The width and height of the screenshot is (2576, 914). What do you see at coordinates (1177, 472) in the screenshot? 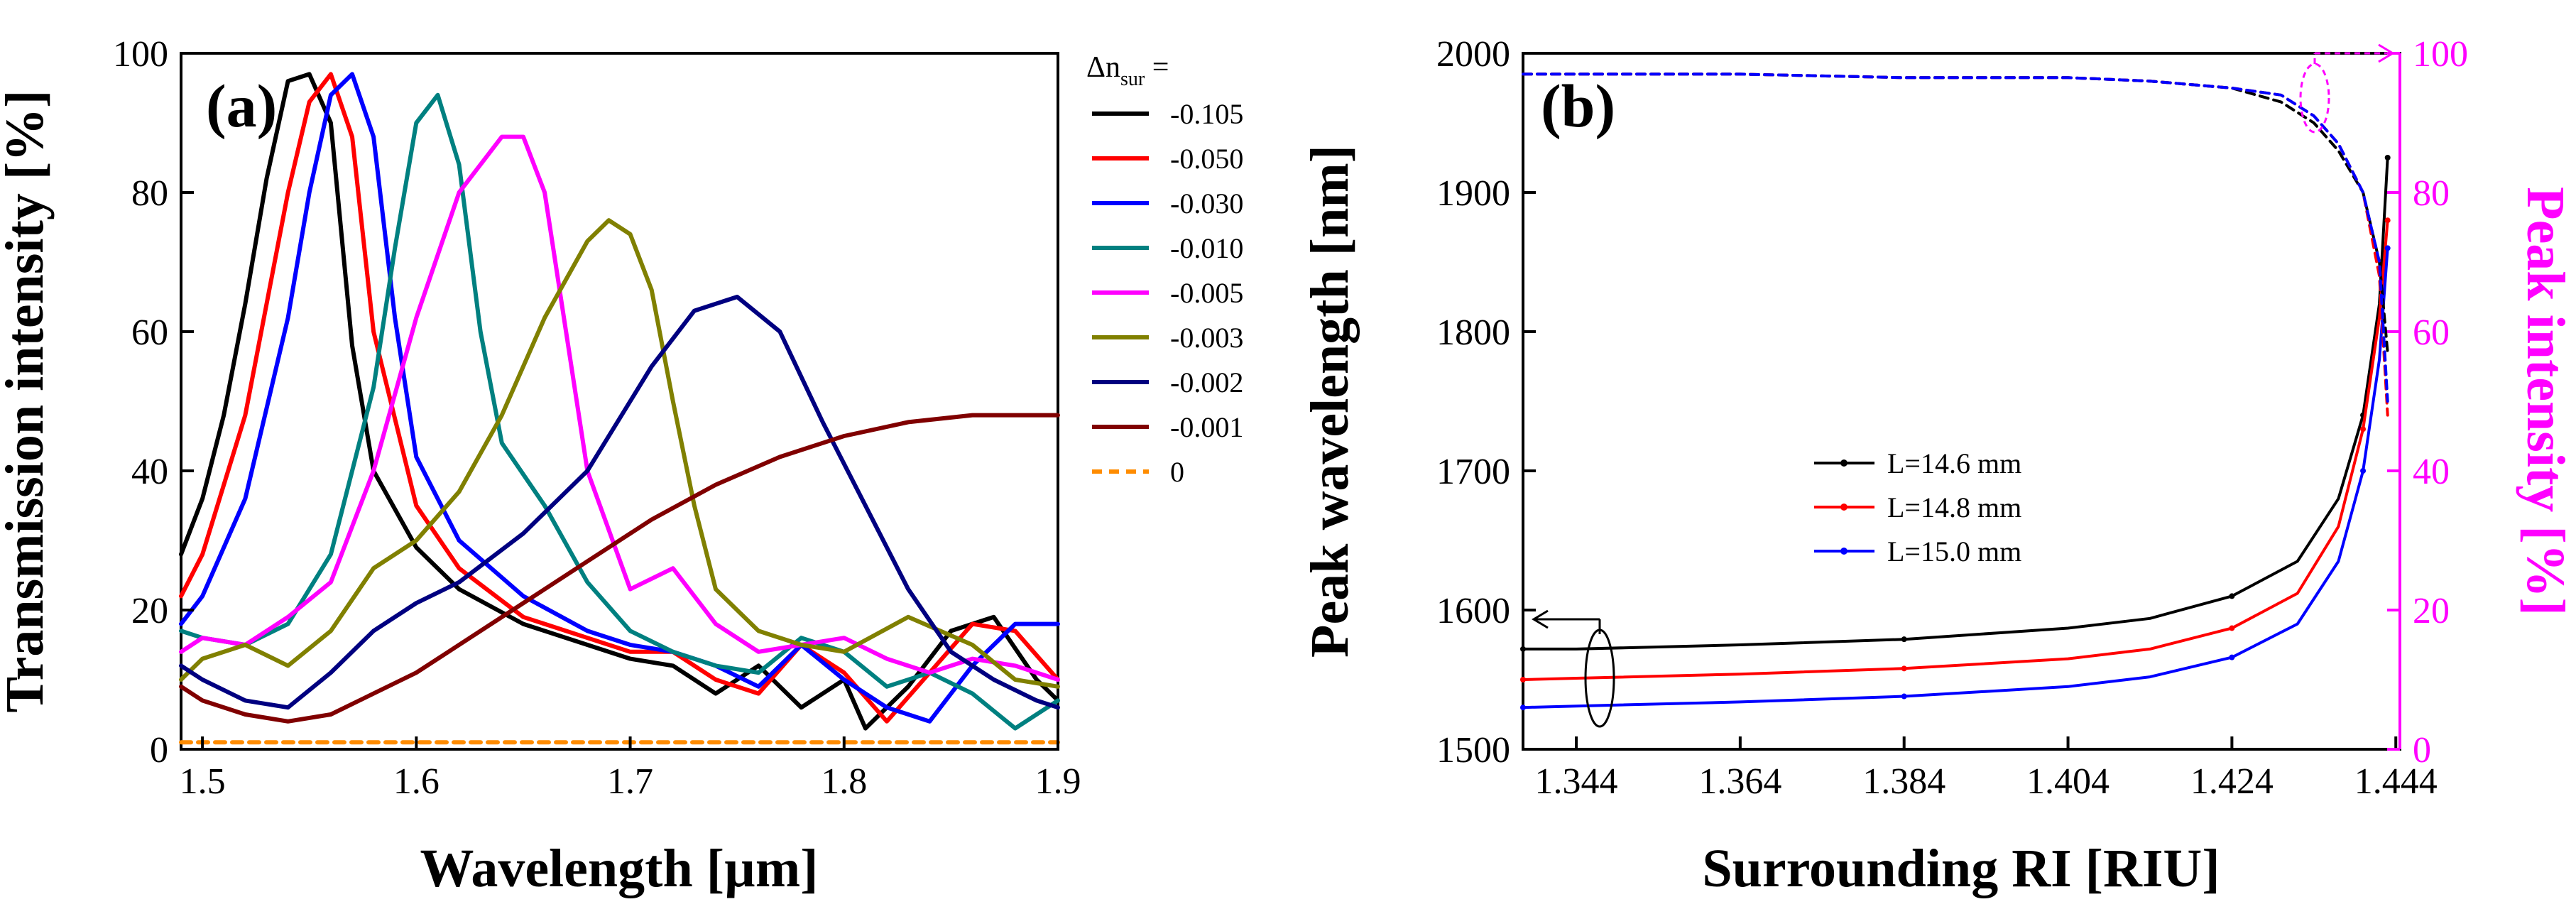
I see `legend-label: 0` at bounding box center [1177, 472].